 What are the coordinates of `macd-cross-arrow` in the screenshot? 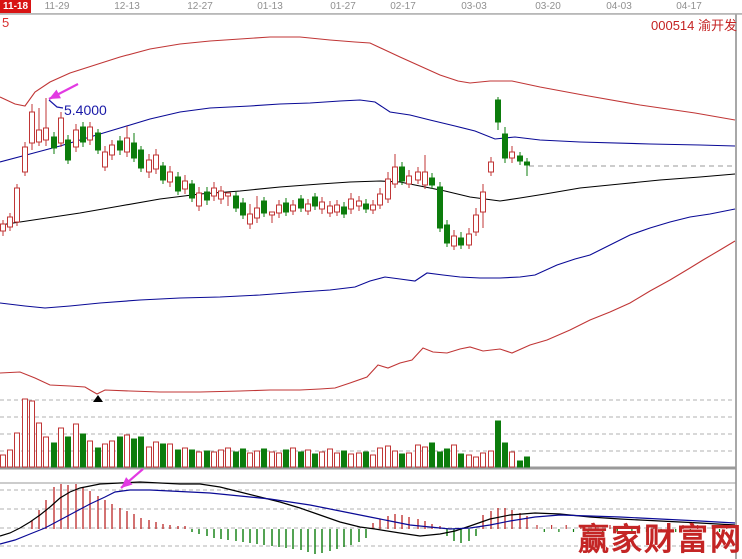 It's located at (127, 482).